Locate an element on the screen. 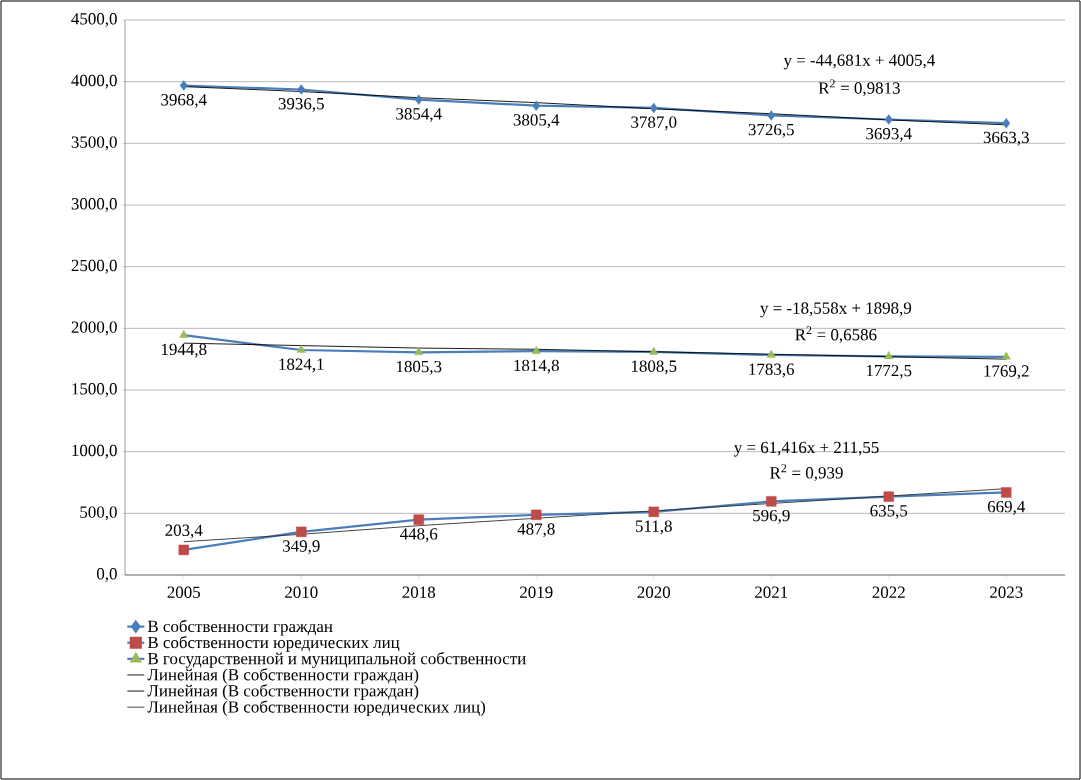 This screenshot has height=780, width=1081. x-tick-label: 2023 is located at coordinates (1006, 592).